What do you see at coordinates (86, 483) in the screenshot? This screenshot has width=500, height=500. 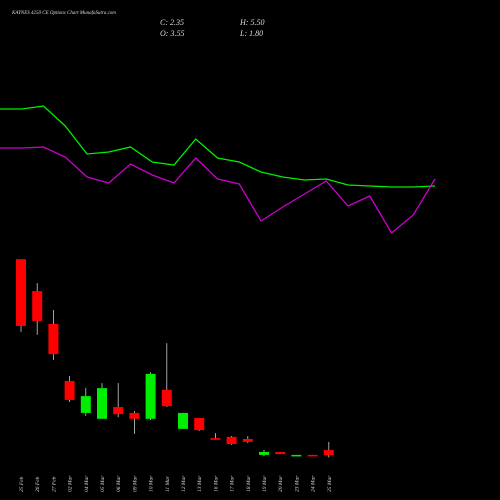 I see `x-tick-label: 04 Mar` at bounding box center [86, 483].